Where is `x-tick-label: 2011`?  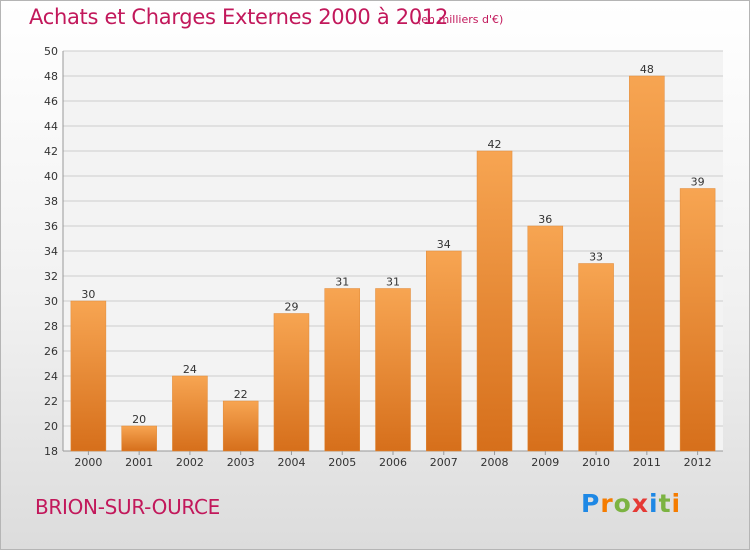 x-tick-label: 2011 is located at coordinates (647, 462).